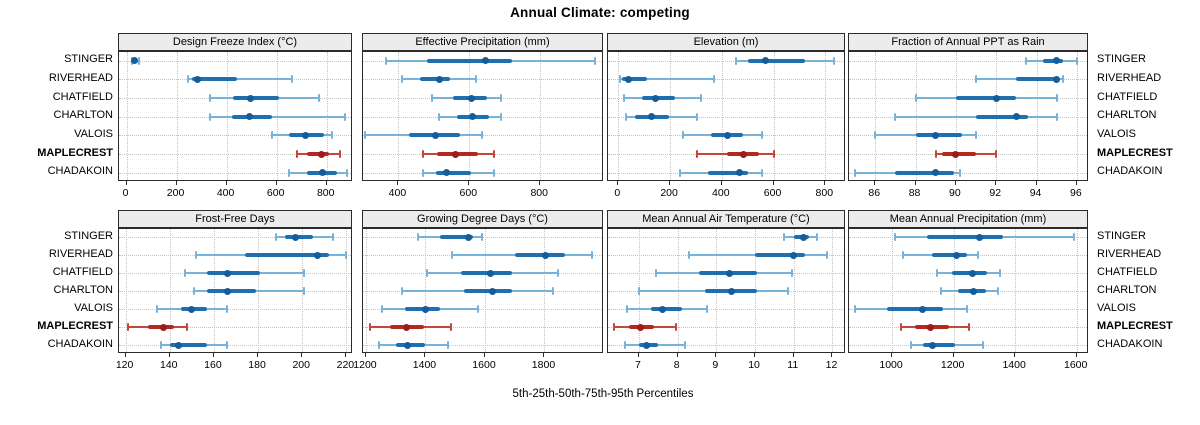 Image resolution: width=1200 pixels, height=425 pixels. I want to click on axis-tick-label: 400, so click(225, 193).